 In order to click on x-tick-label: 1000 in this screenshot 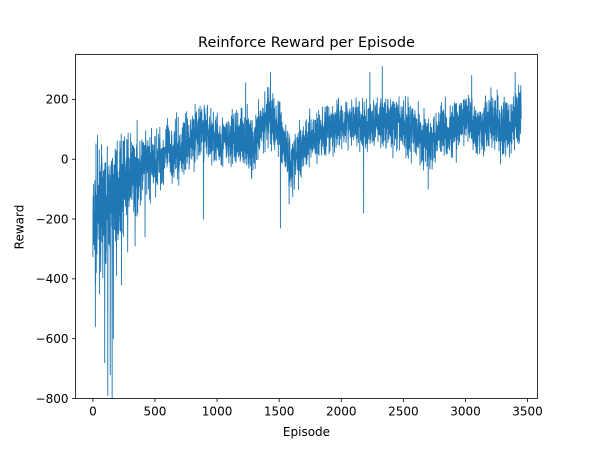, I will do `click(217, 412)`.